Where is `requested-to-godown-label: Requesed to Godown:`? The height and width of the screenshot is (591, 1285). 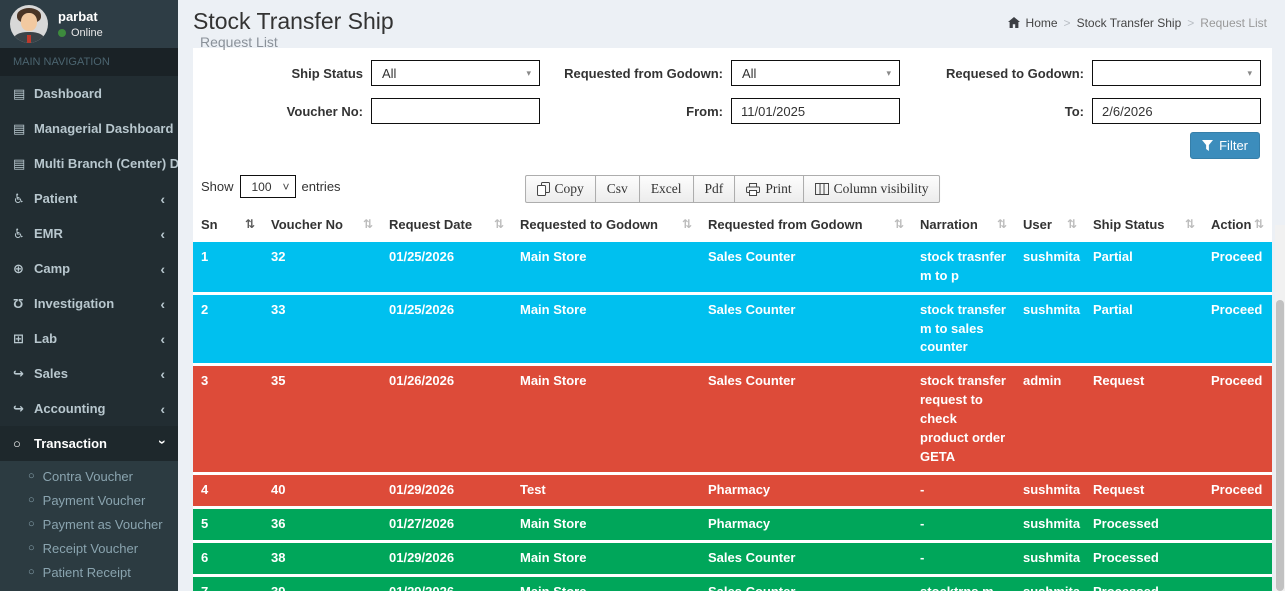 requested-to-godown-label: Requesed to Godown: is located at coordinates (1015, 73).